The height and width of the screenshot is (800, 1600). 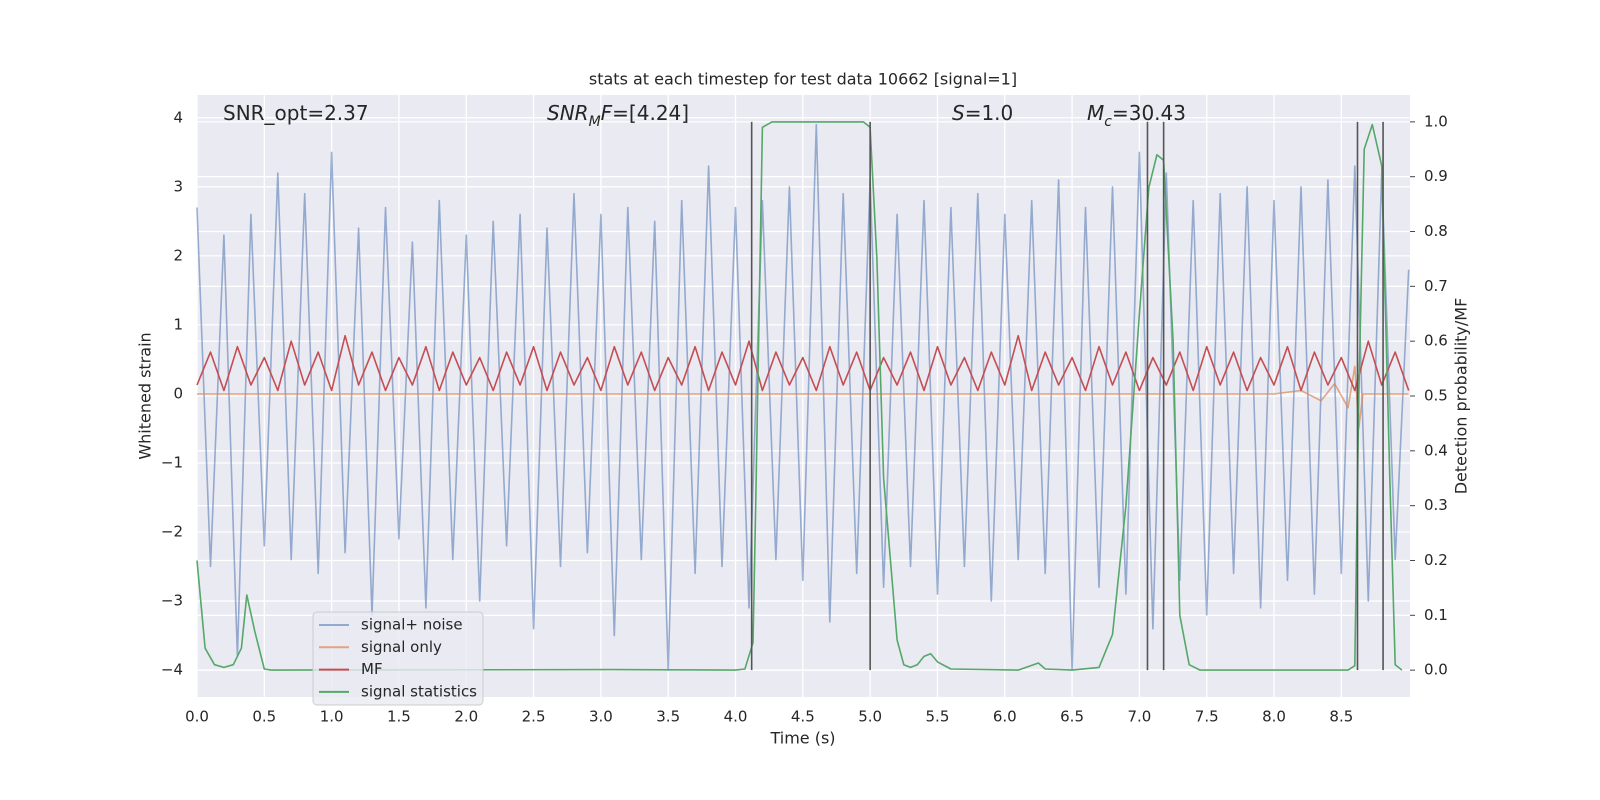 I want to click on x-tick-label: 8.5, so click(x=1341, y=717).